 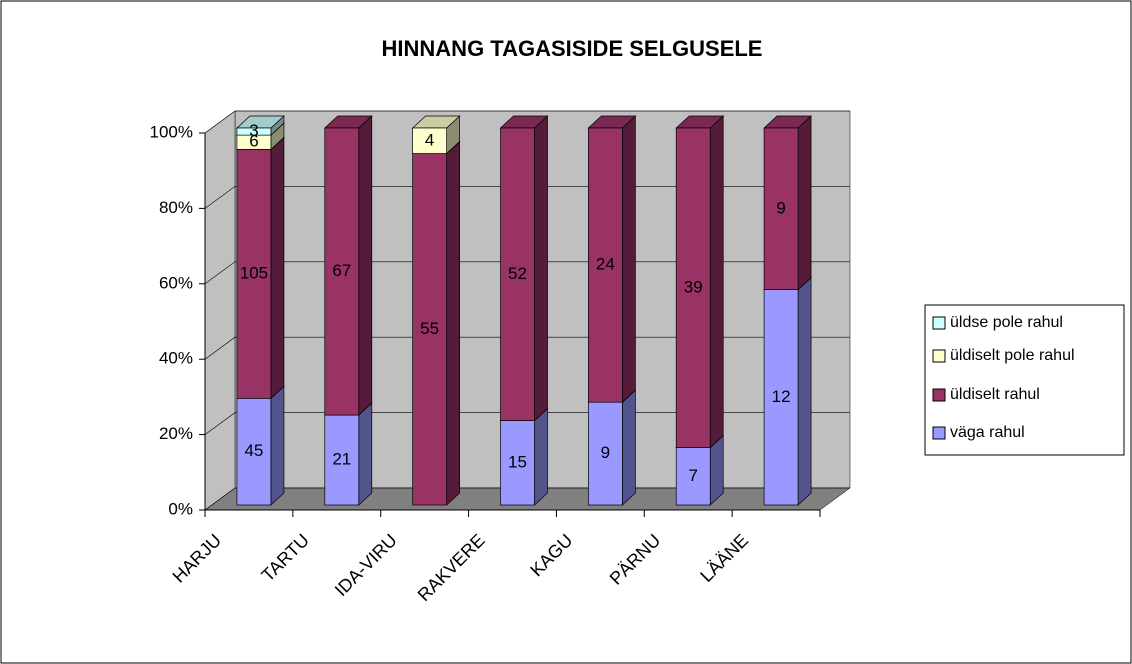 I want to click on y-tick-label: 60%, so click(x=176, y=282).